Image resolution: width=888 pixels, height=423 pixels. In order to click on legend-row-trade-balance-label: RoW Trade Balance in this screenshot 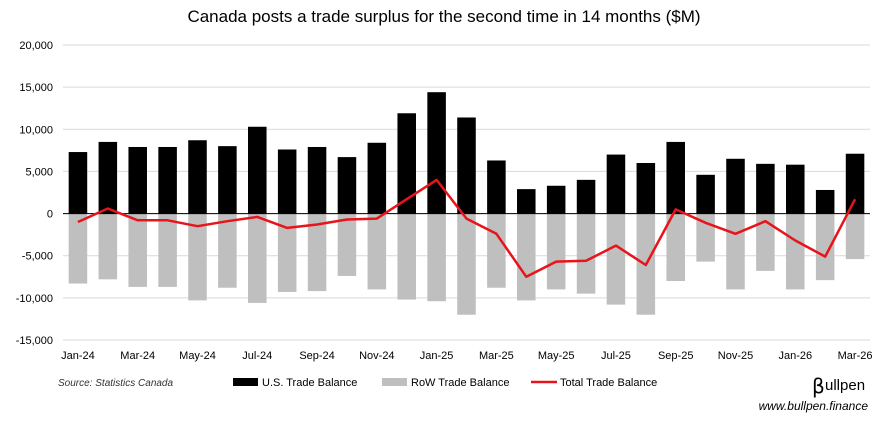, I will do `click(460, 383)`.